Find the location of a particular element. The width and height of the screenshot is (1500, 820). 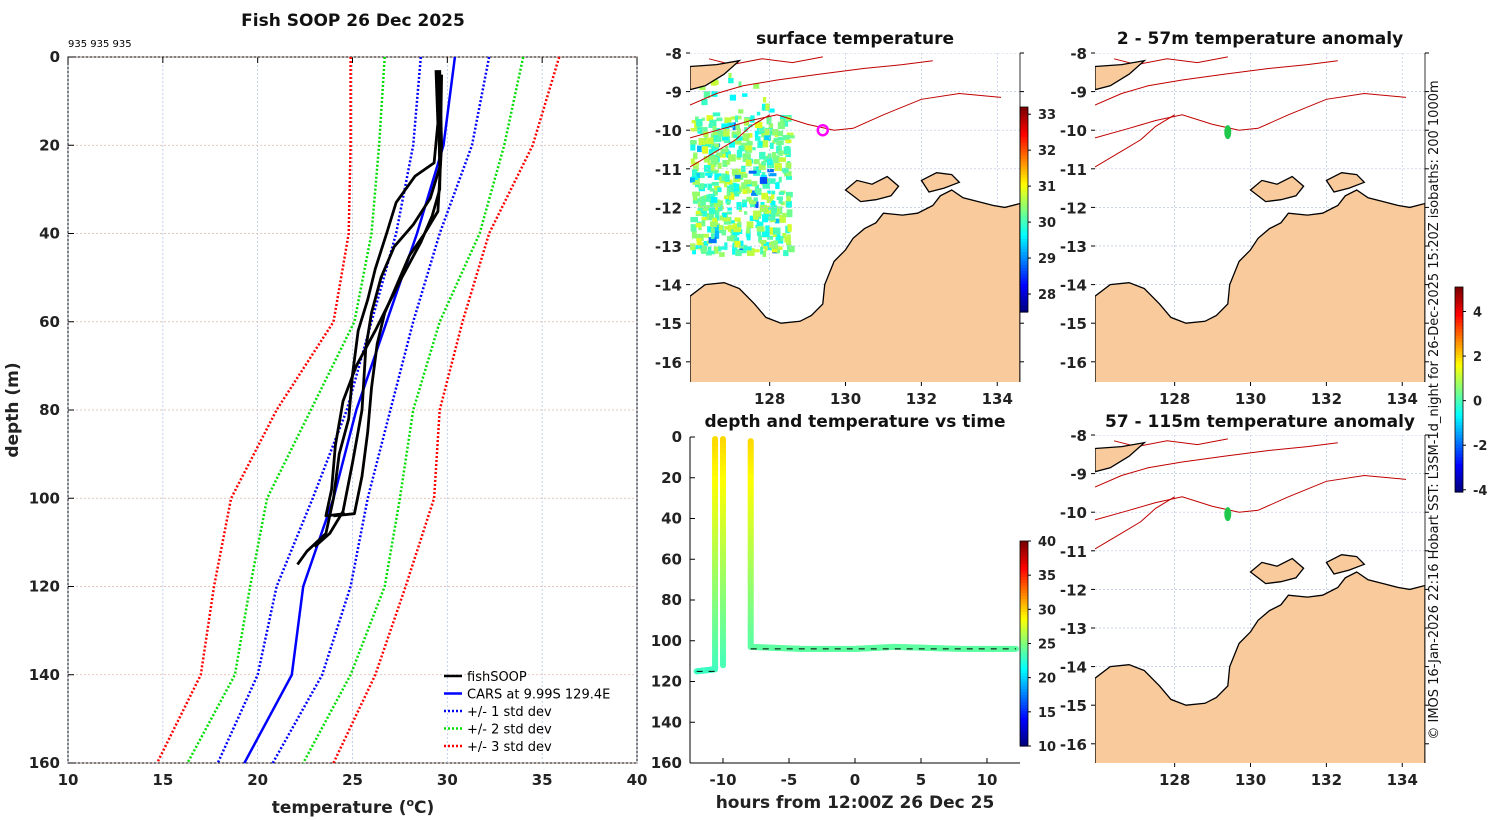

lat-tick-label: -8 is located at coordinates (673, 54).